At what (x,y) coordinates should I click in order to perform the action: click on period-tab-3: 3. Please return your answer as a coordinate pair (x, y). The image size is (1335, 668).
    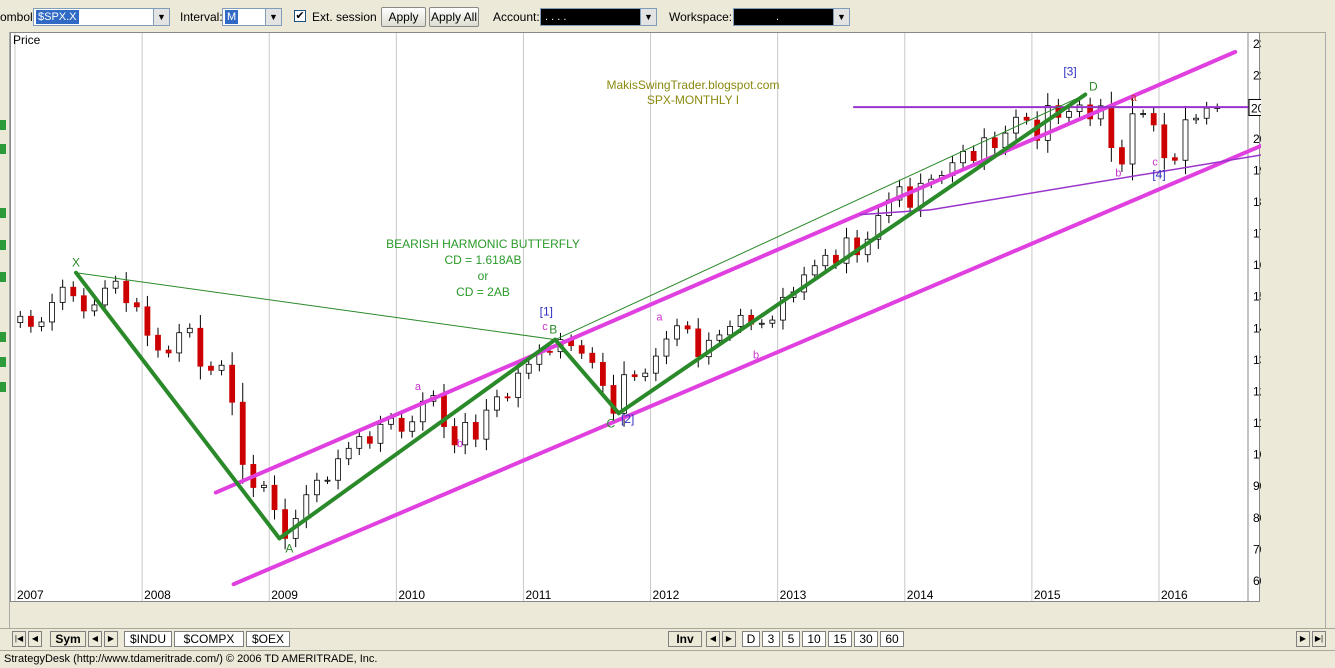
    Looking at the image, I should click on (771, 639).